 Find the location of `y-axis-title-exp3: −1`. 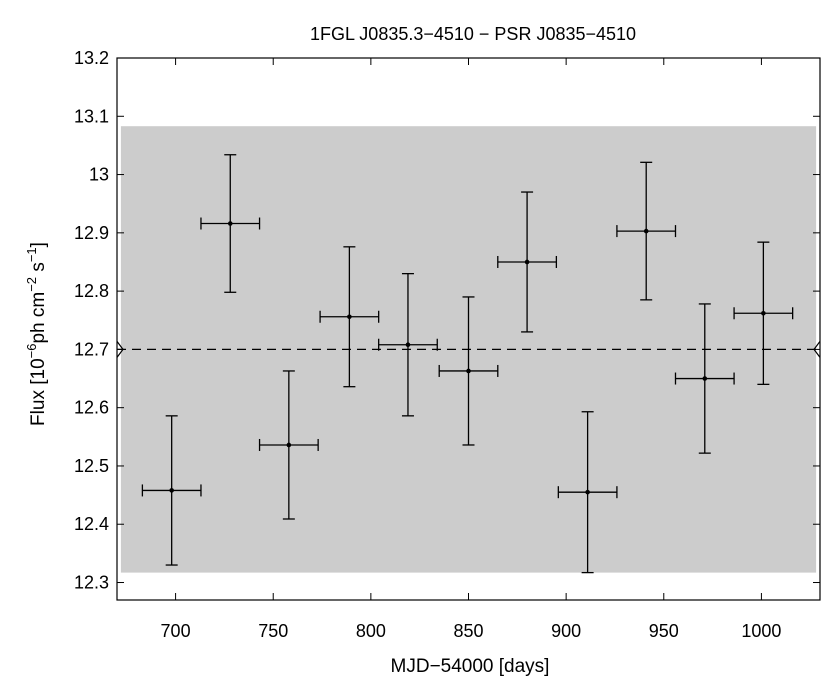

y-axis-title-exp3: −1 is located at coordinates (31, 254).